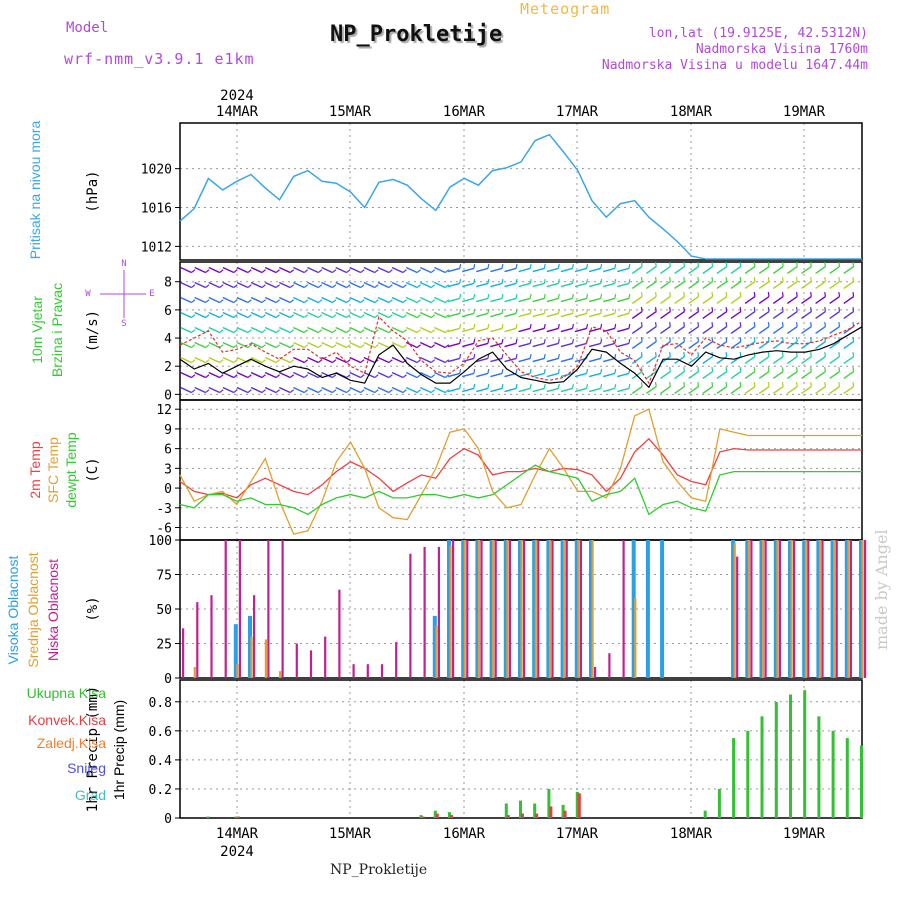 The width and height of the screenshot is (900, 900). I want to click on unit-label-pressure: (hPa), so click(93, 191).